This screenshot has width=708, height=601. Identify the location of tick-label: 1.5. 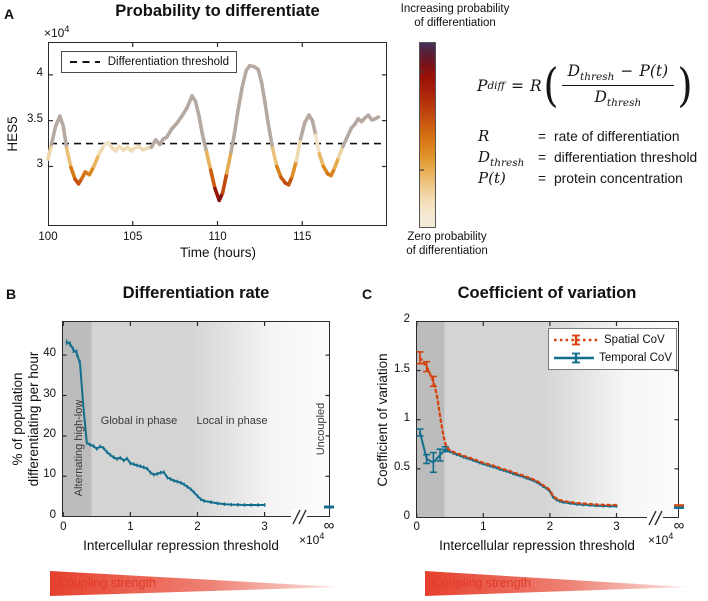
(402, 368).